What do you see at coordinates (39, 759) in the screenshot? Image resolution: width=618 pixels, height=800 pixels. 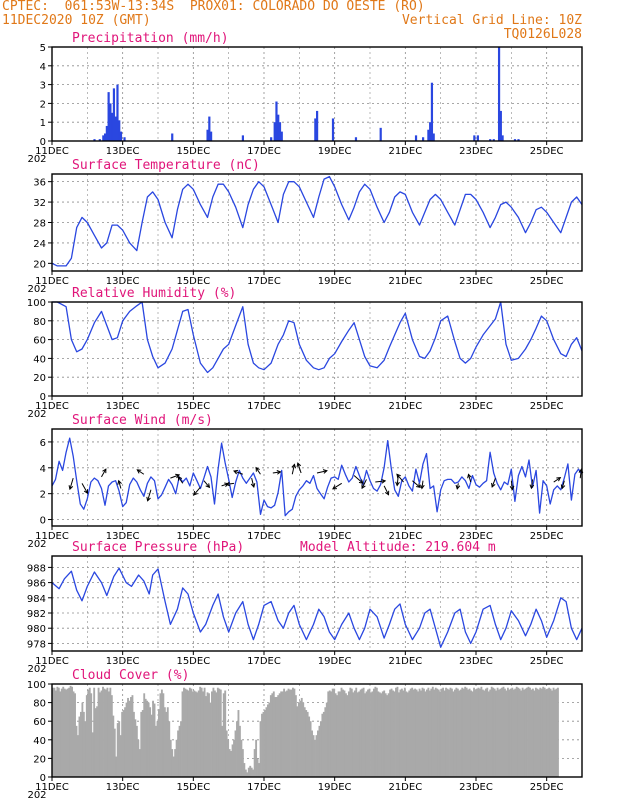 I see `cloud-ytick-label: 20` at bounding box center [39, 759].